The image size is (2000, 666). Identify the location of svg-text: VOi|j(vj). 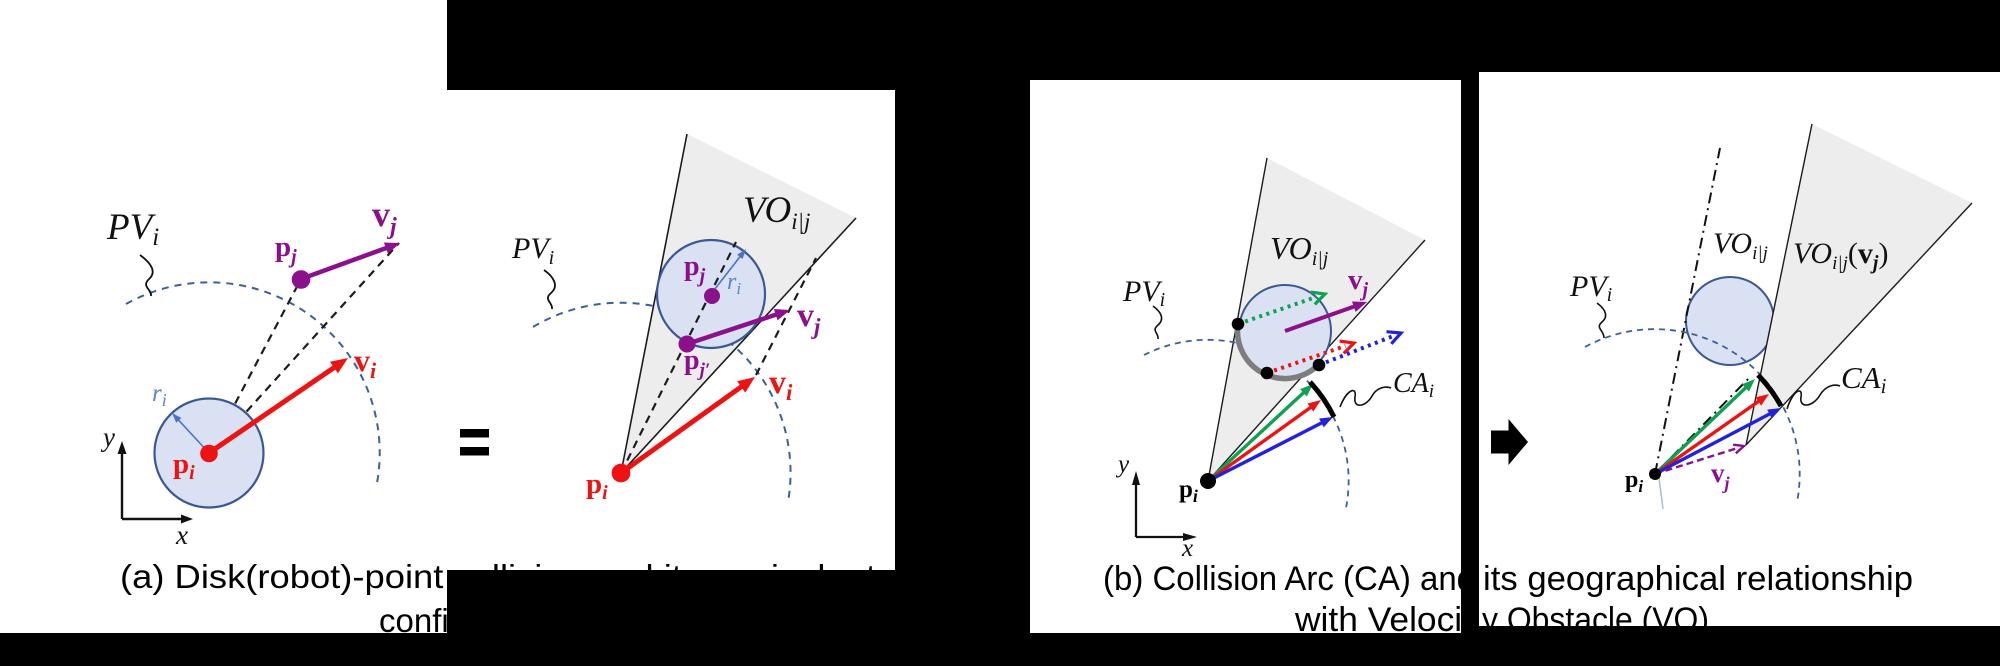
(1840, 255).